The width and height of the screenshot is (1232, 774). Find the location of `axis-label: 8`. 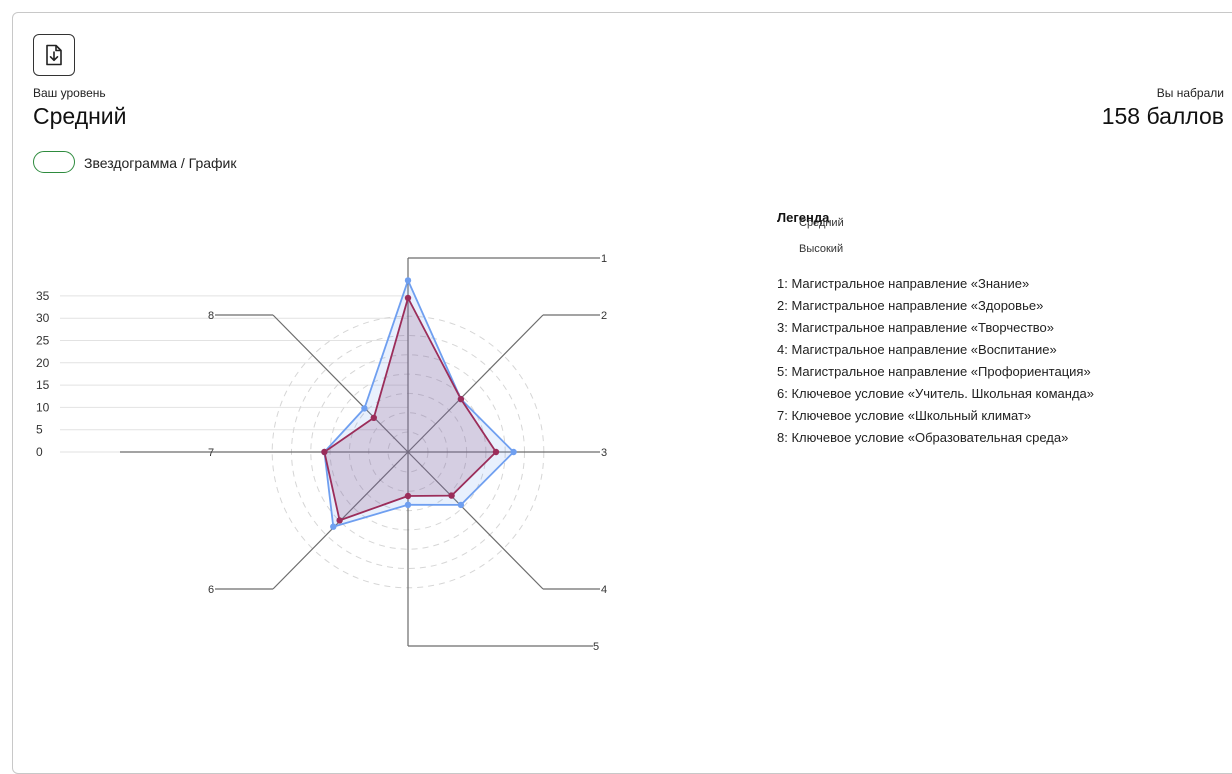

axis-label: 8 is located at coordinates (211, 316).